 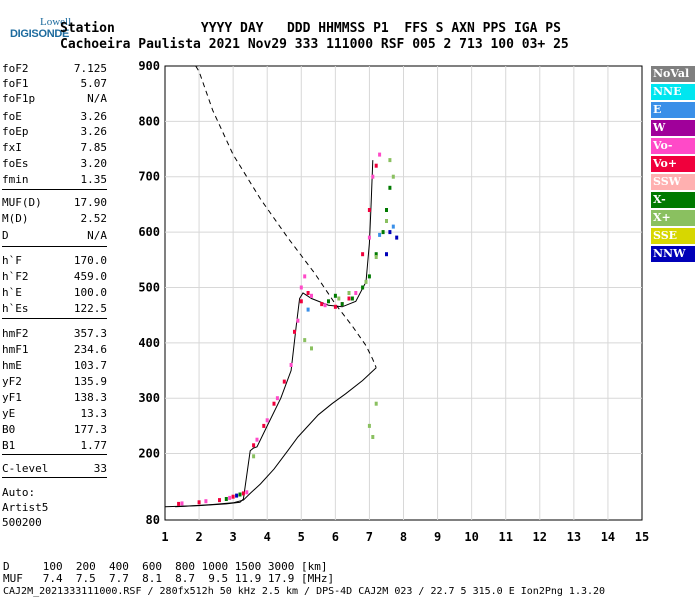 What do you see at coordinates (12, 260) in the screenshot?
I see `param-name-11: h`F` at bounding box center [12, 260].